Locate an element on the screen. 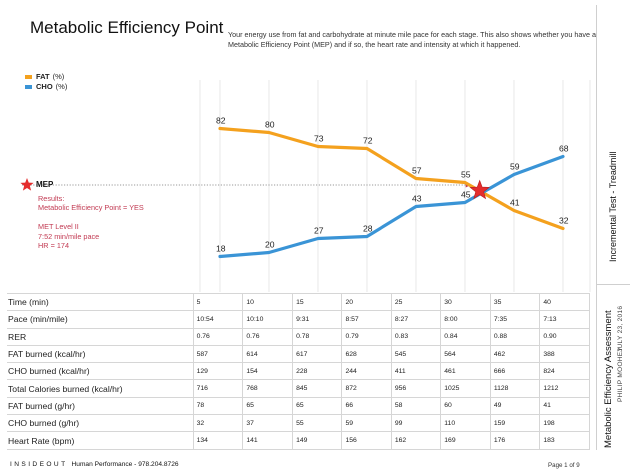 The width and height of the screenshot is (630, 476). table-cell: 32 is located at coordinates (218, 423).